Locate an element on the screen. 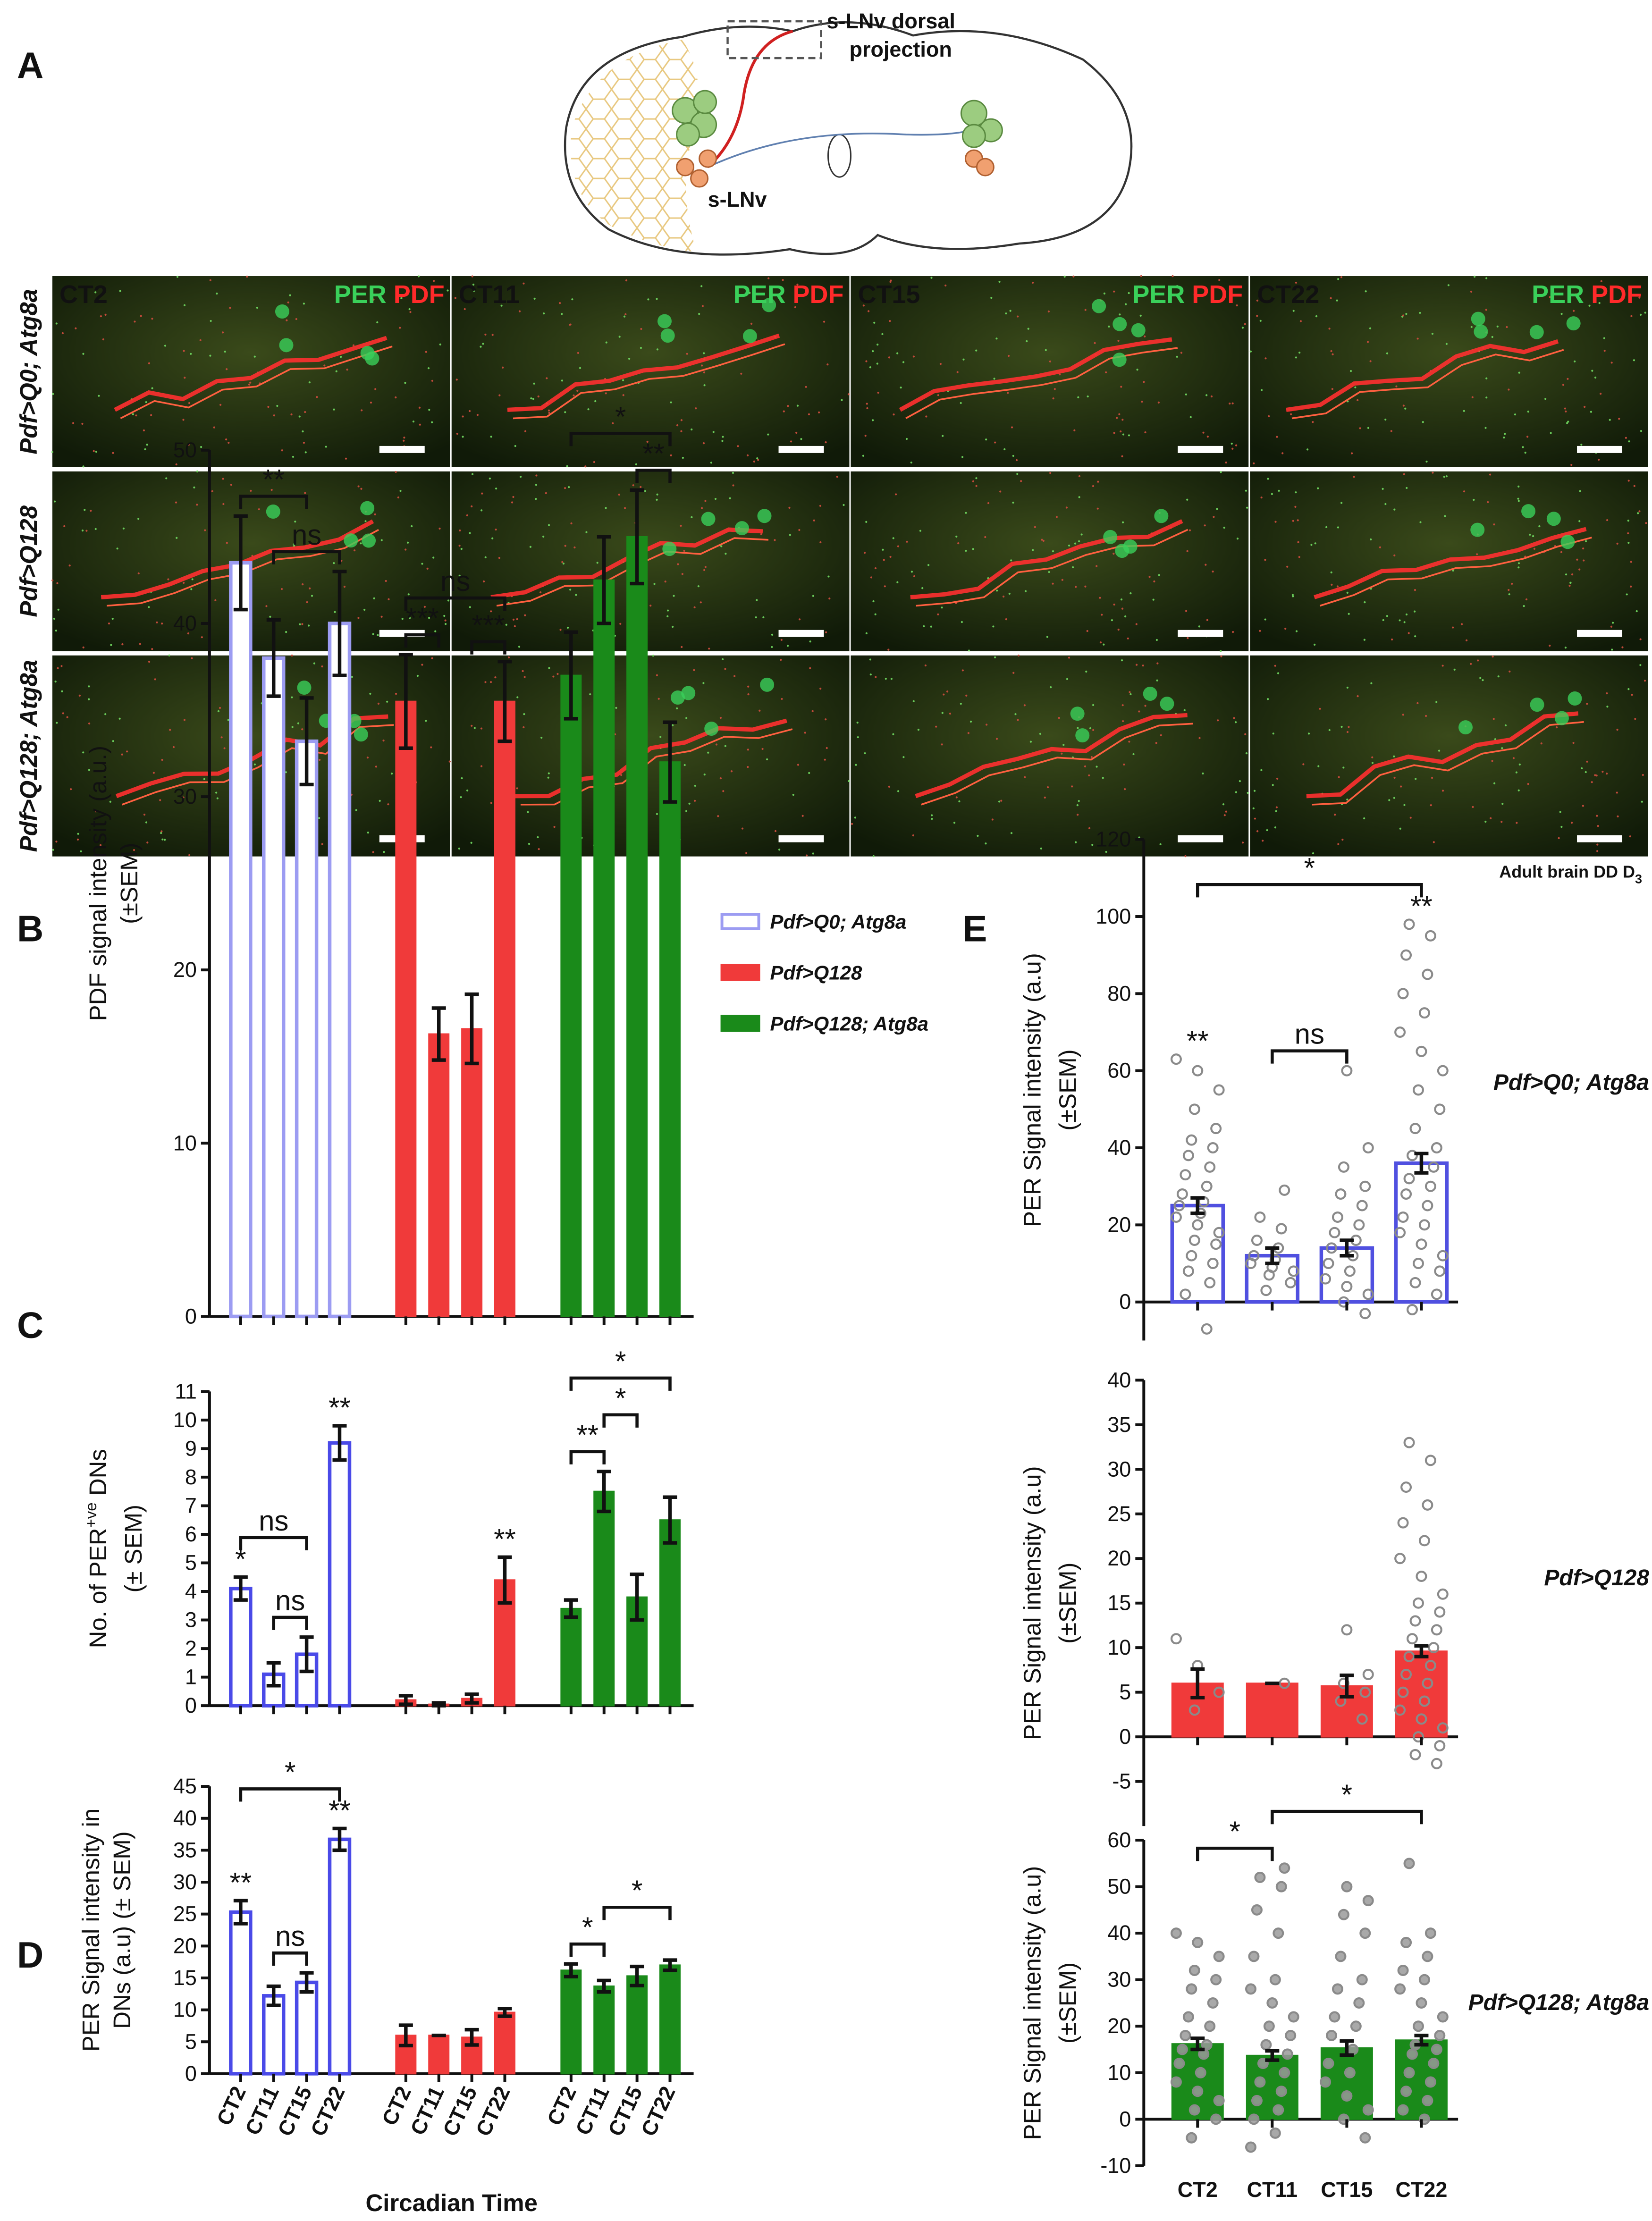 This screenshot has height=2221, width=1652. panel-label: D is located at coordinates (30, 1955).